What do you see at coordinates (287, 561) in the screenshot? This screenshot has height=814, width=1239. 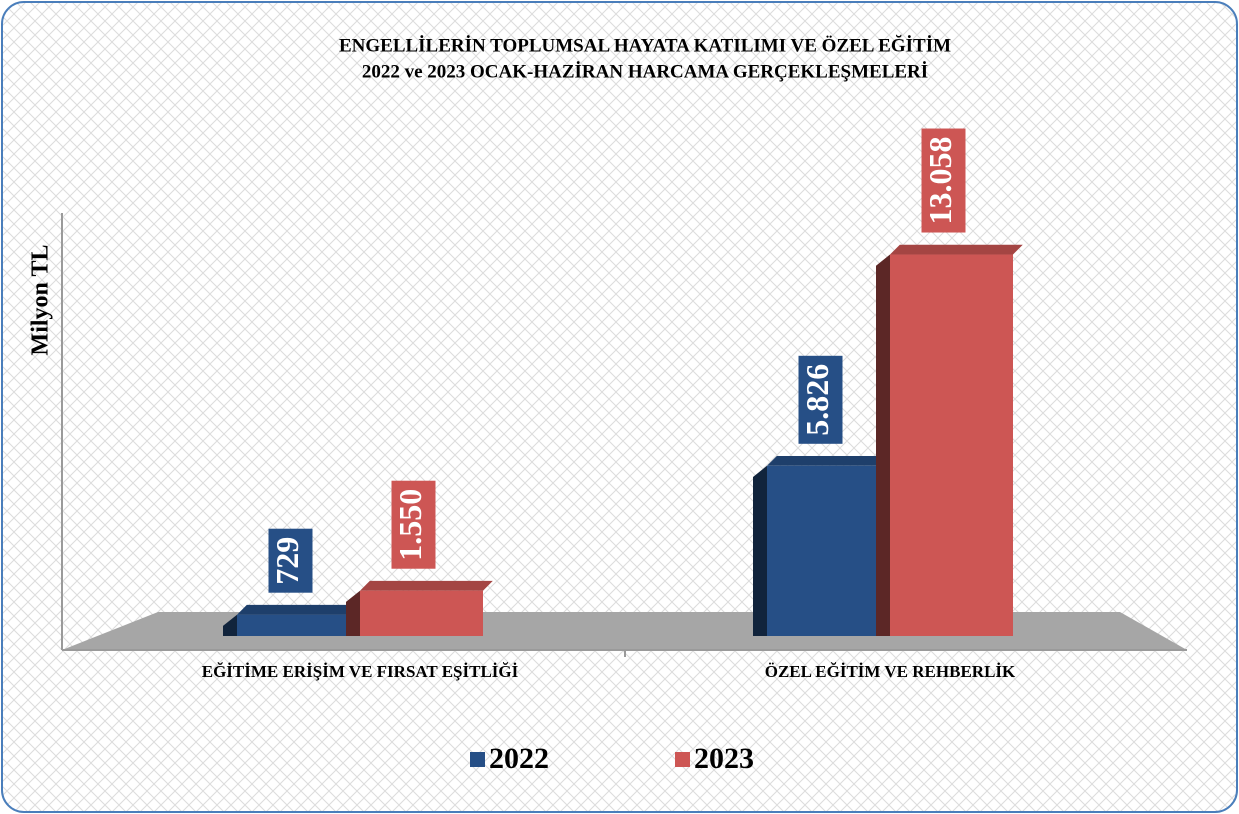 I see `value-label: 729` at bounding box center [287, 561].